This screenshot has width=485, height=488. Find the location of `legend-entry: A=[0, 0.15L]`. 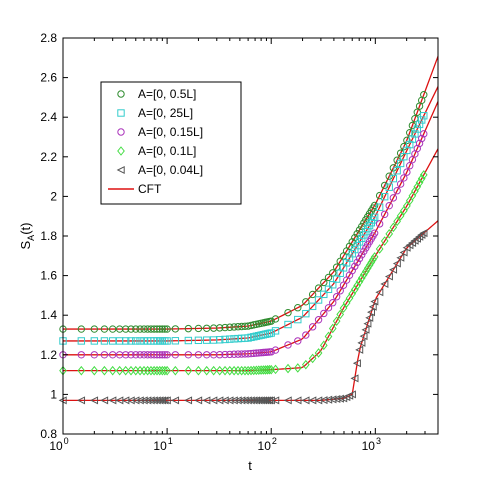

legend-entry: A=[0, 0.15L] is located at coordinates (170, 132).